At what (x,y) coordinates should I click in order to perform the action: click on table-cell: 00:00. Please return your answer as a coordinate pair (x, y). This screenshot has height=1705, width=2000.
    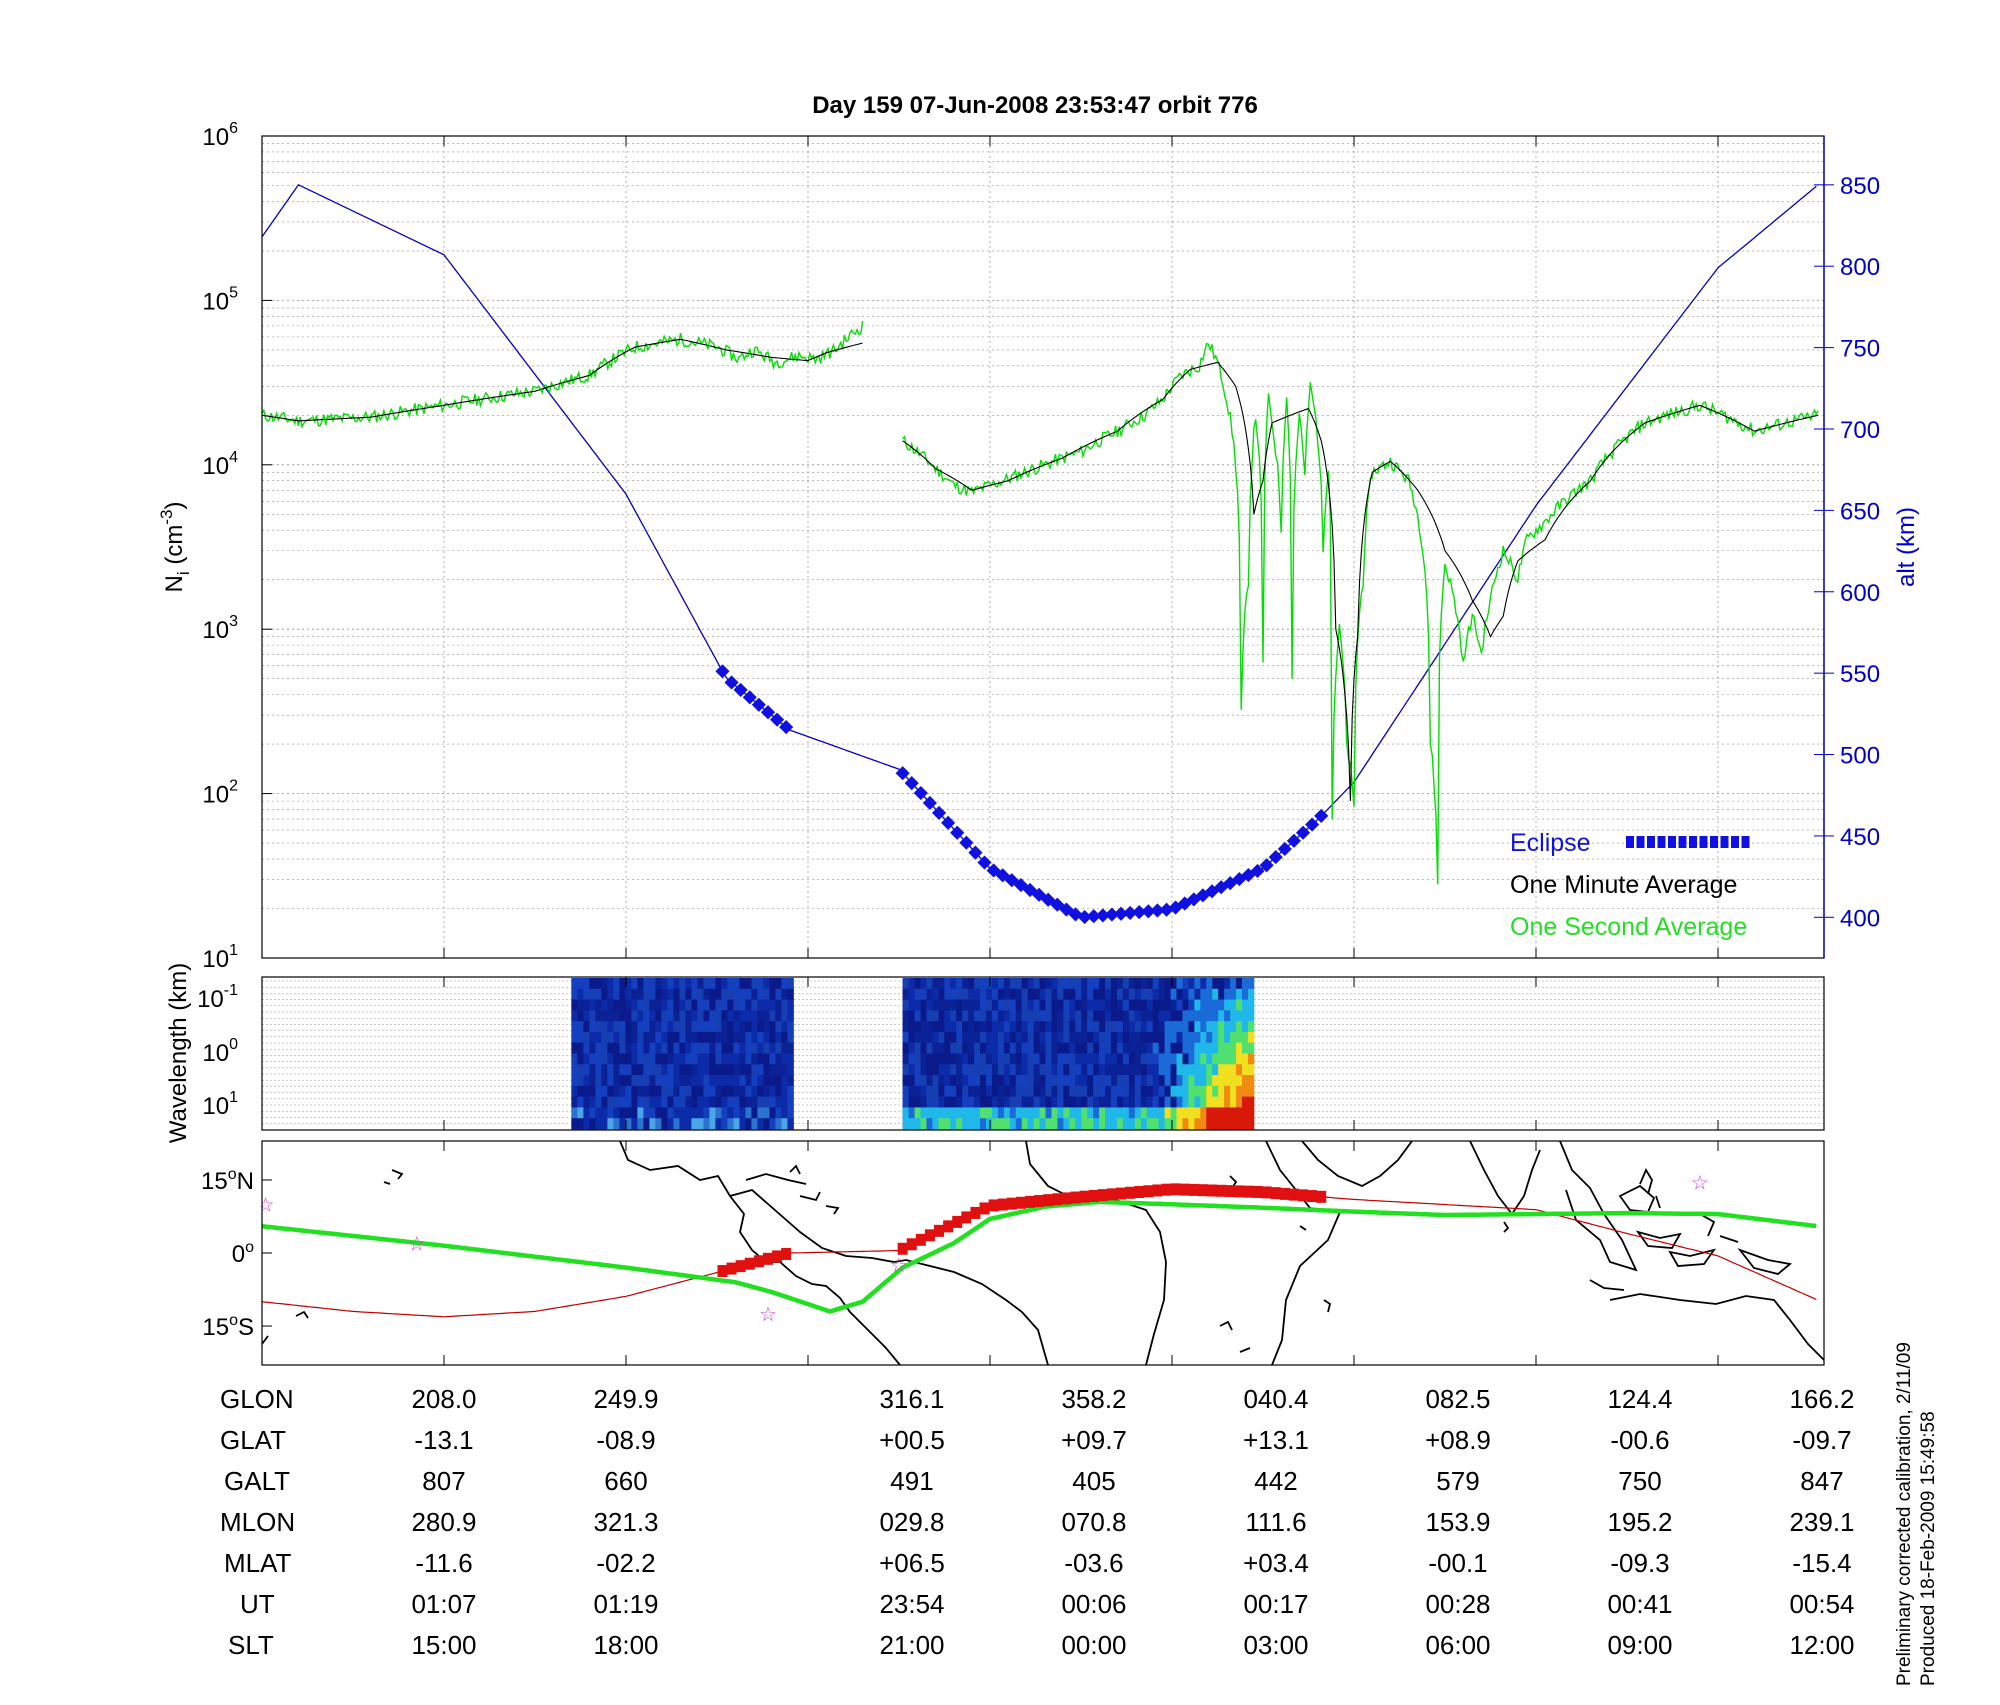
    Looking at the image, I should click on (1093, 1645).